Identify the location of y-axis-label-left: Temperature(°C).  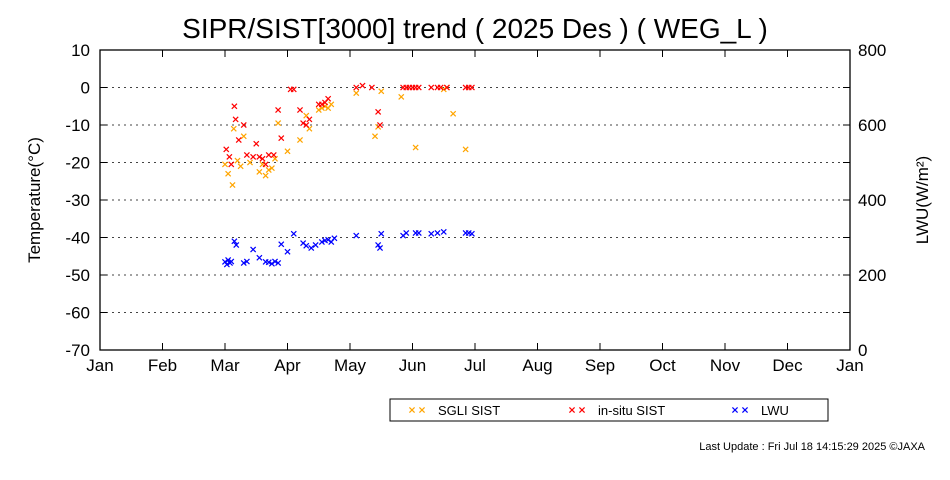
(34, 200).